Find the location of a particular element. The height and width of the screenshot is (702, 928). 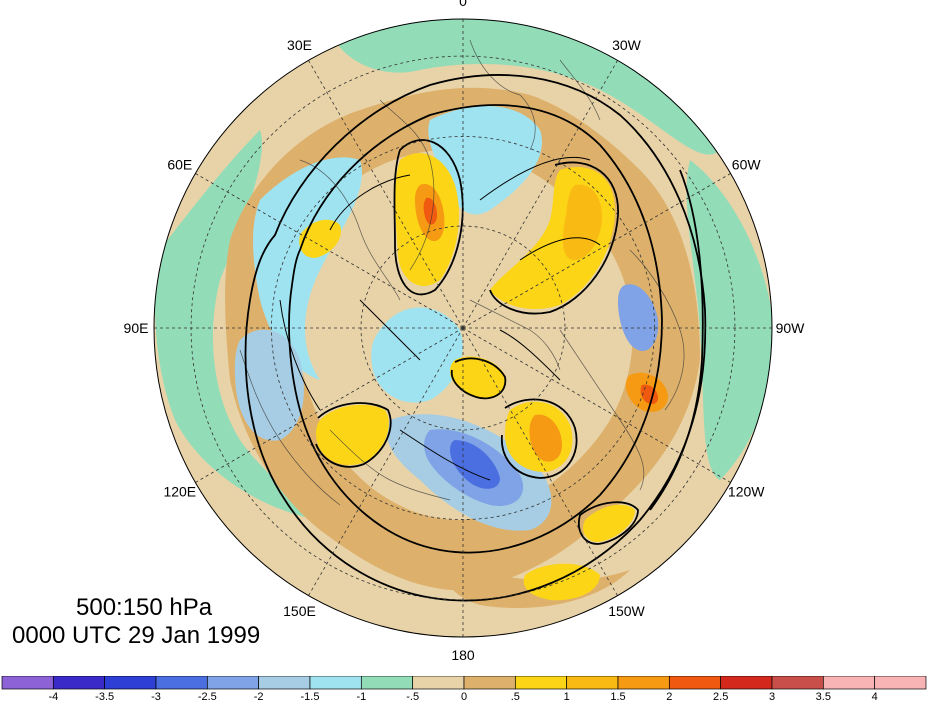

colorbar: -4 -3.5 -3 -2.5 -2 -1.5 -1 -.5 0 .5 1 1.5 2 2.5 3 3.5 4 is located at coordinates (464, 689).